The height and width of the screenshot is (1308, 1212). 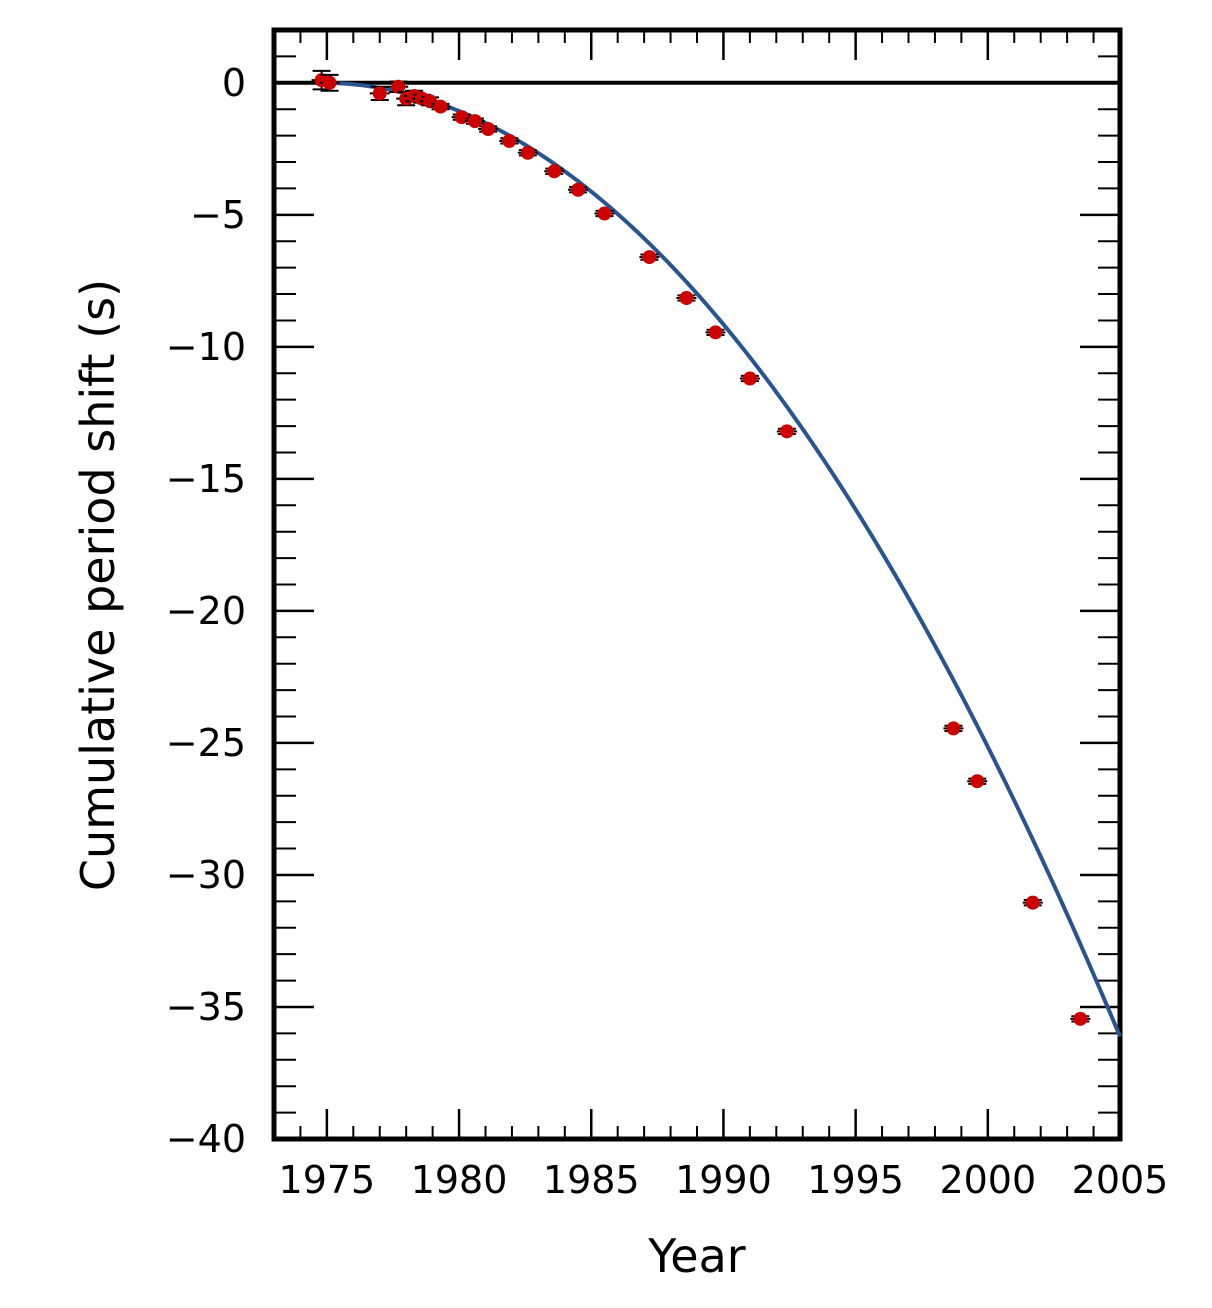 I want to click on y-tick-label: −15, so click(x=206, y=479).